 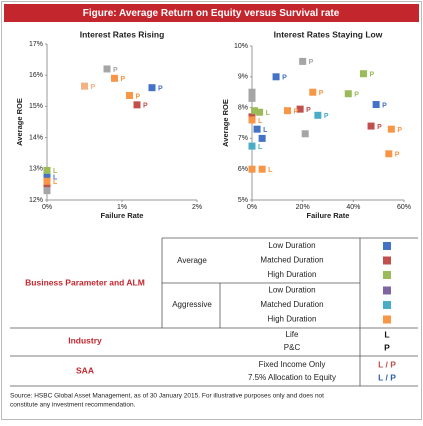 What do you see at coordinates (122, 207) in the screenshot?
I see `x-tick-label: 1%` at bounding box center [122, 207].